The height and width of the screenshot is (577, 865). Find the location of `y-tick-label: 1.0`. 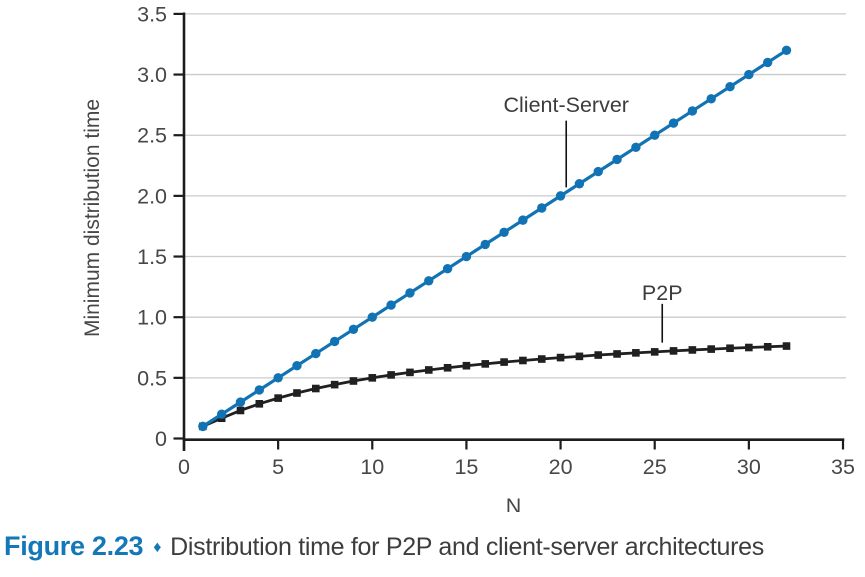

y-tick-label: 1.0 is located at coordinates (152, 318).